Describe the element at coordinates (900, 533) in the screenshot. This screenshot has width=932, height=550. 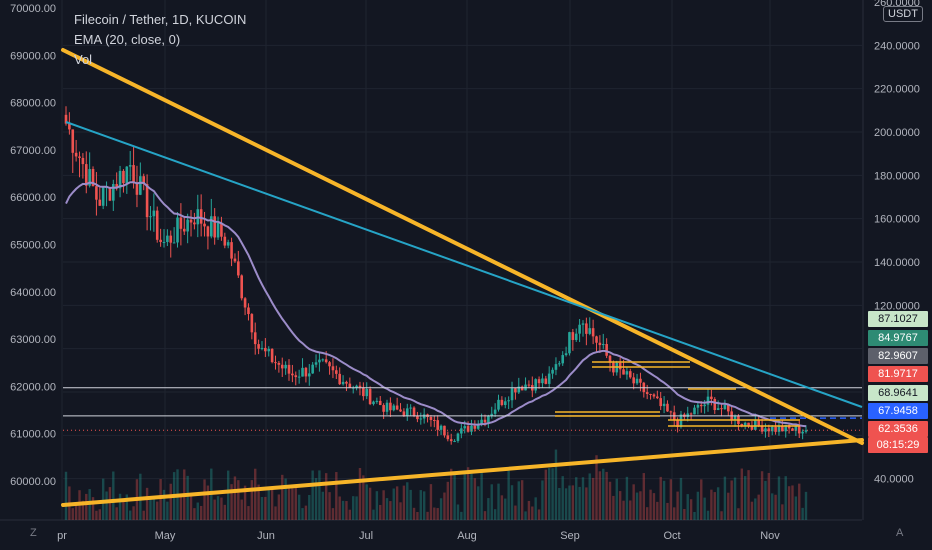
I see `auto-scale-icon: A` at that location.